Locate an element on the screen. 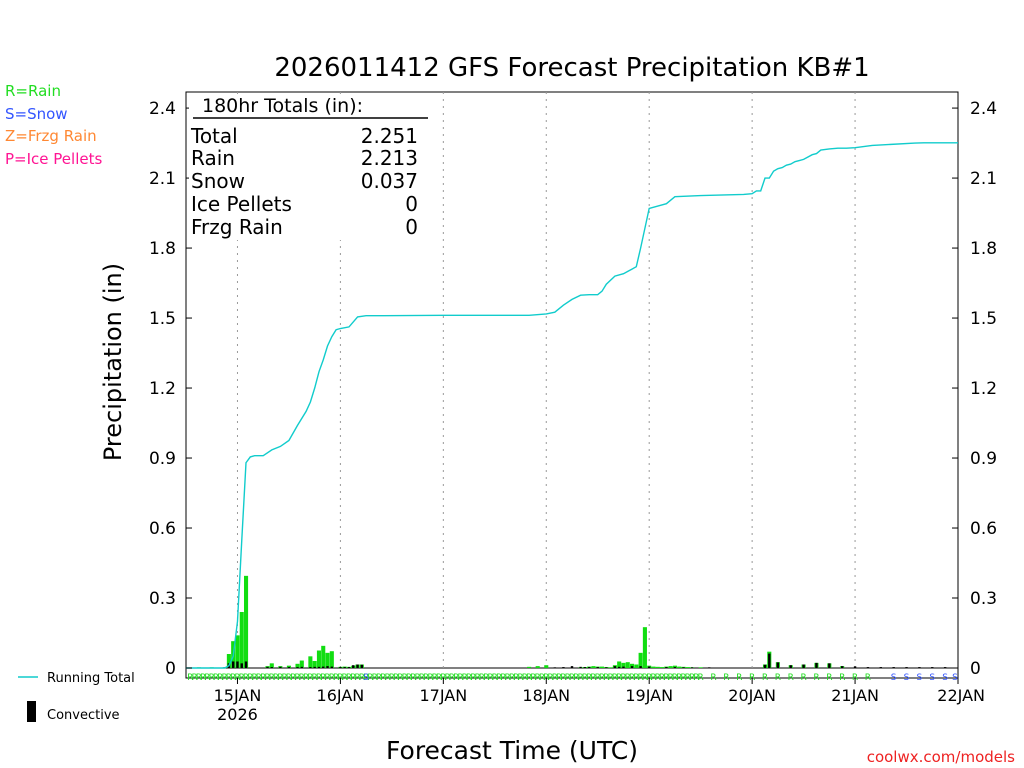 The image size is (1024, 768). totals-snow-label: Snow is located at coordinates (218, 181).